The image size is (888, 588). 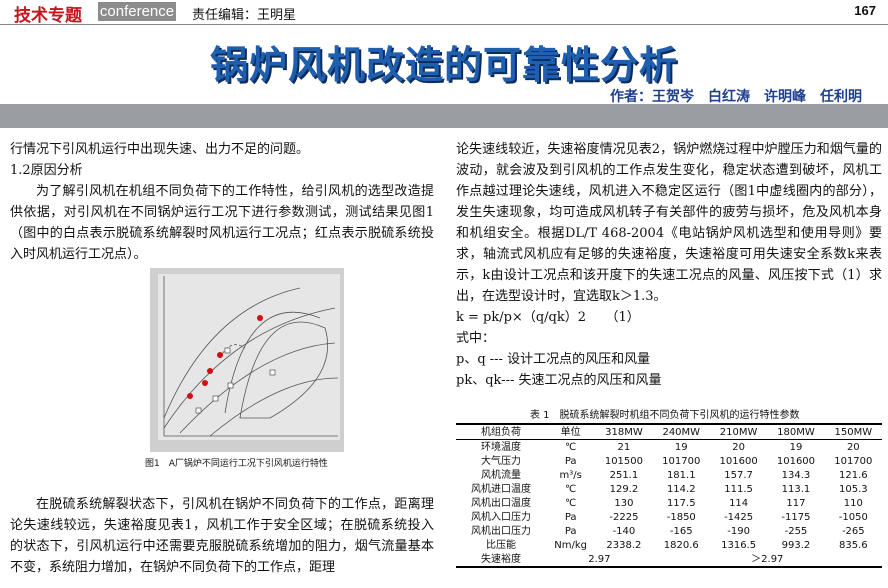 I want to click on table-cell: ＞2.97, so click(x=767, y=559).